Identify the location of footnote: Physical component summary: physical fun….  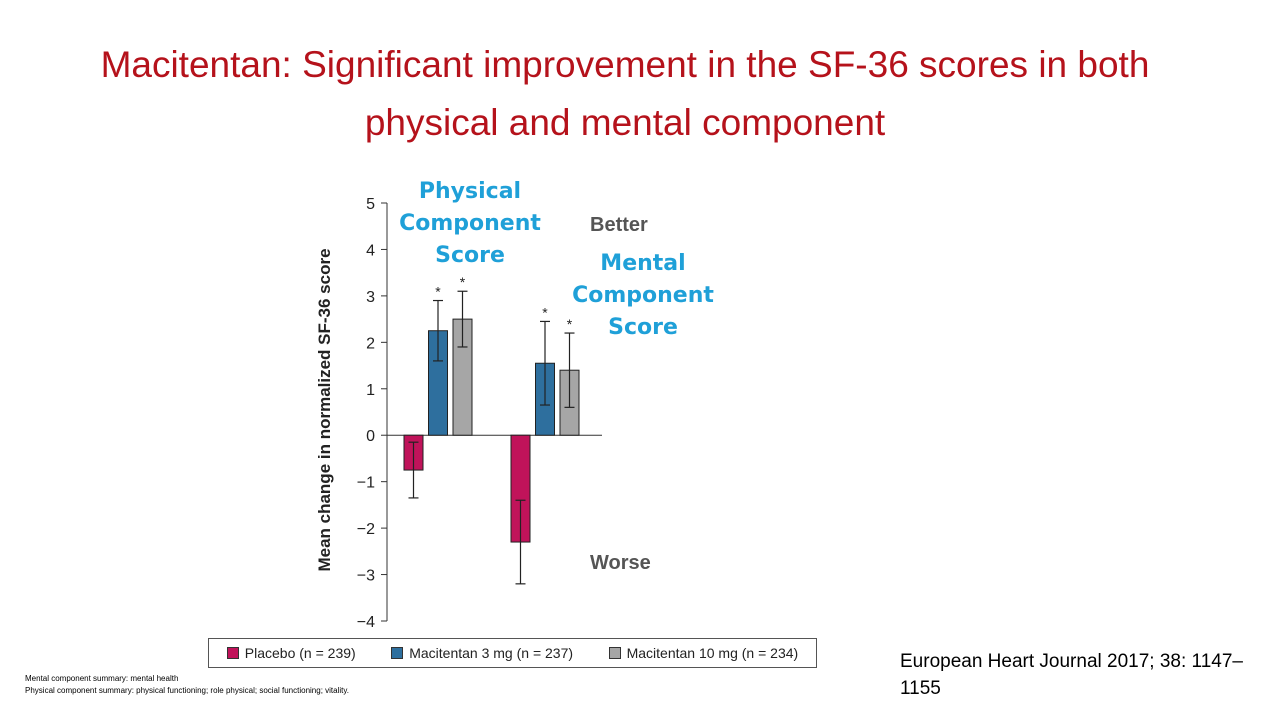
(187, 690).